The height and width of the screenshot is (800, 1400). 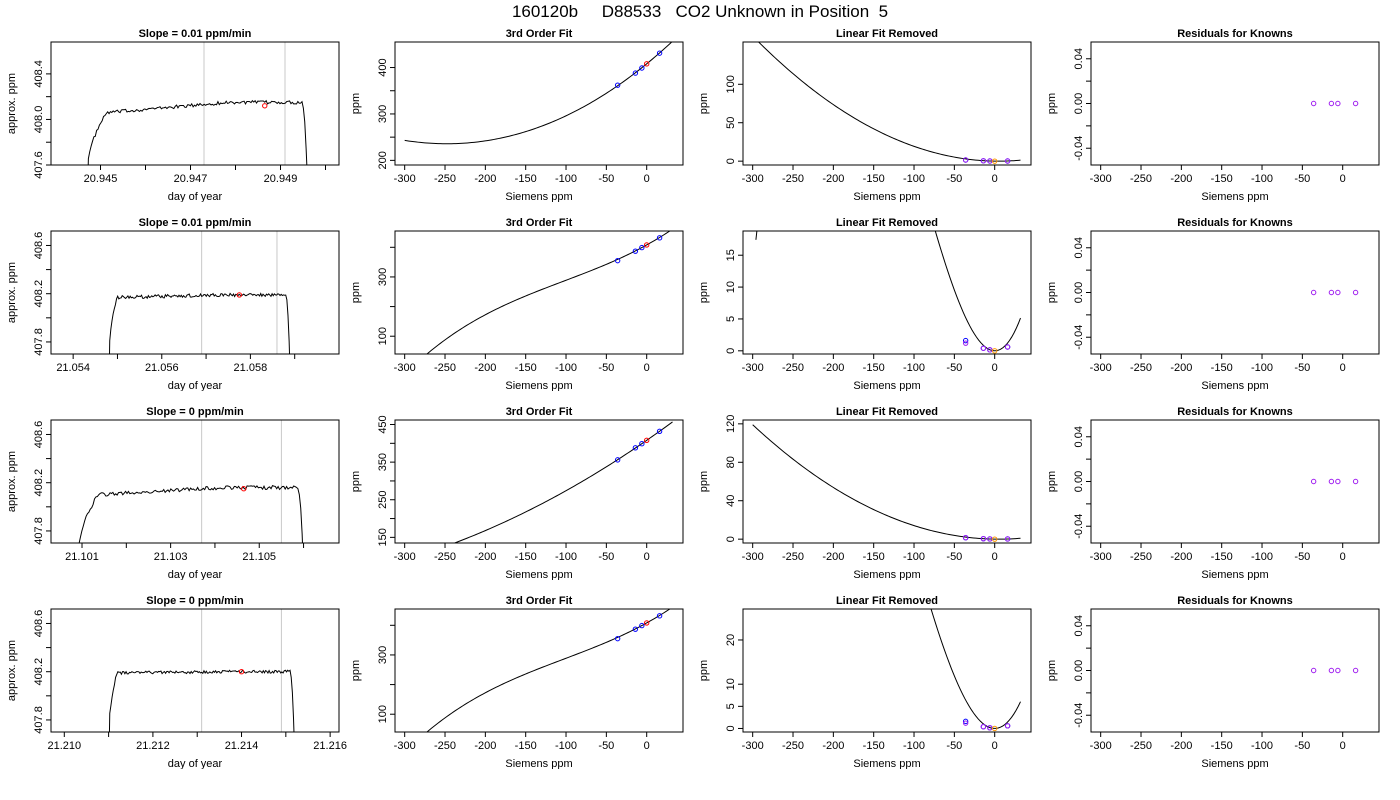 What do you see at coordinates (153, 746) in the screenshot?
I see `x-tick-label: 21.212` at bounding box center [153, 746].